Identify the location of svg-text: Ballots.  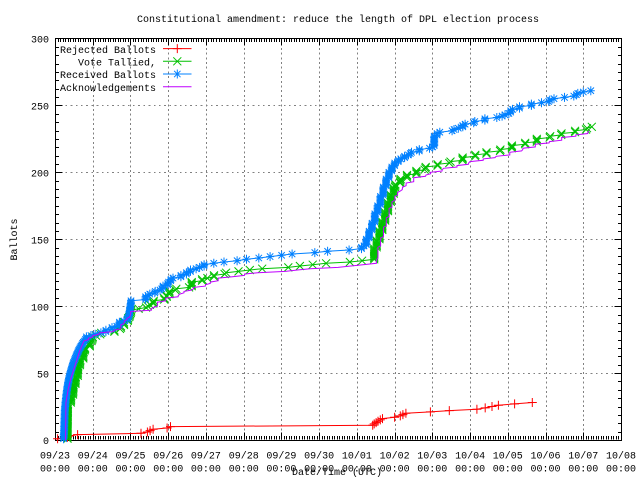
(15, 239).